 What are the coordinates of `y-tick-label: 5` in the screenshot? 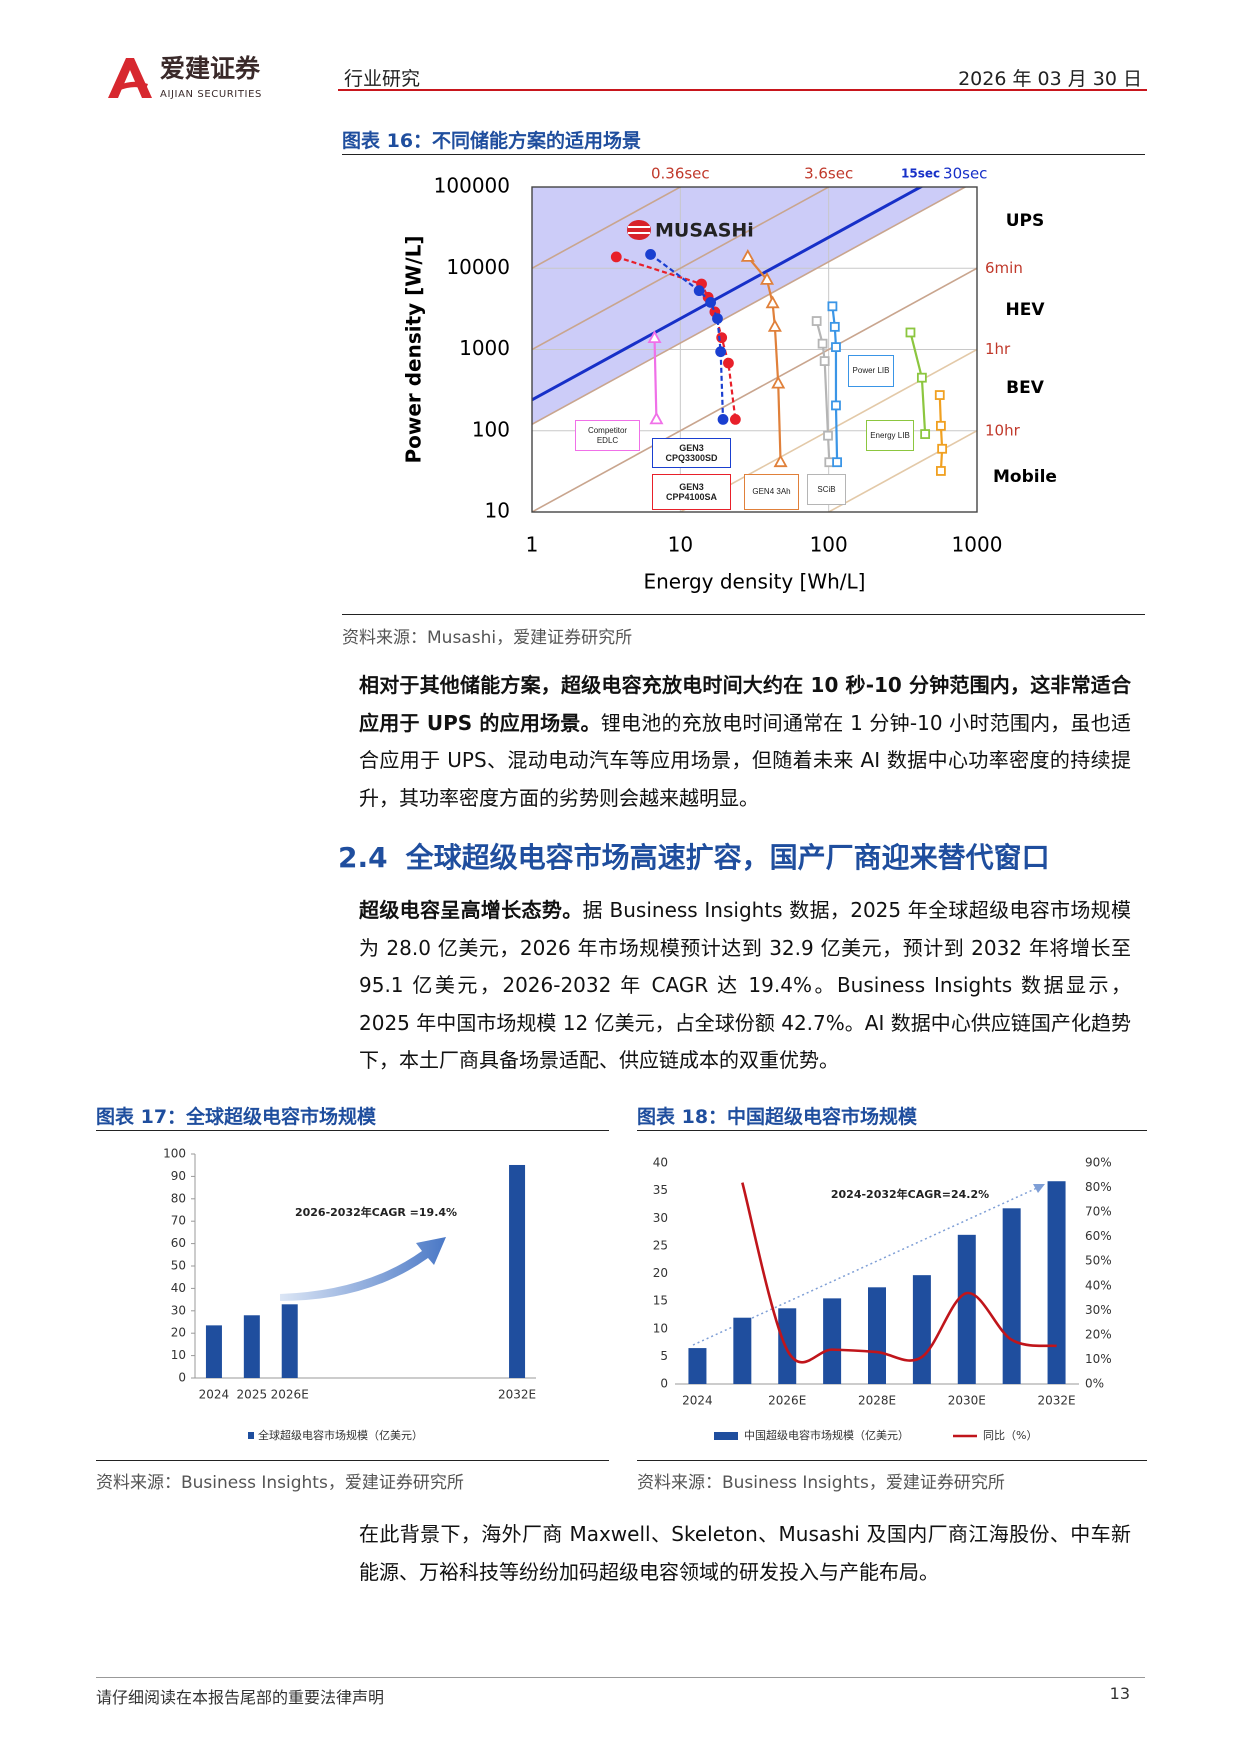 It's located at (664, 1356).